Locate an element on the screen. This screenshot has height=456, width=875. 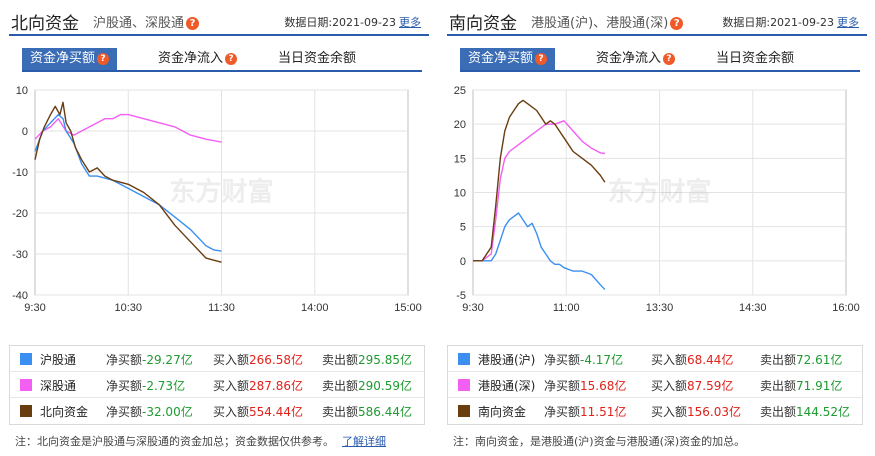
north-date: 数据日期:2021-09-23 更多 is located at coordinates (352, 22).